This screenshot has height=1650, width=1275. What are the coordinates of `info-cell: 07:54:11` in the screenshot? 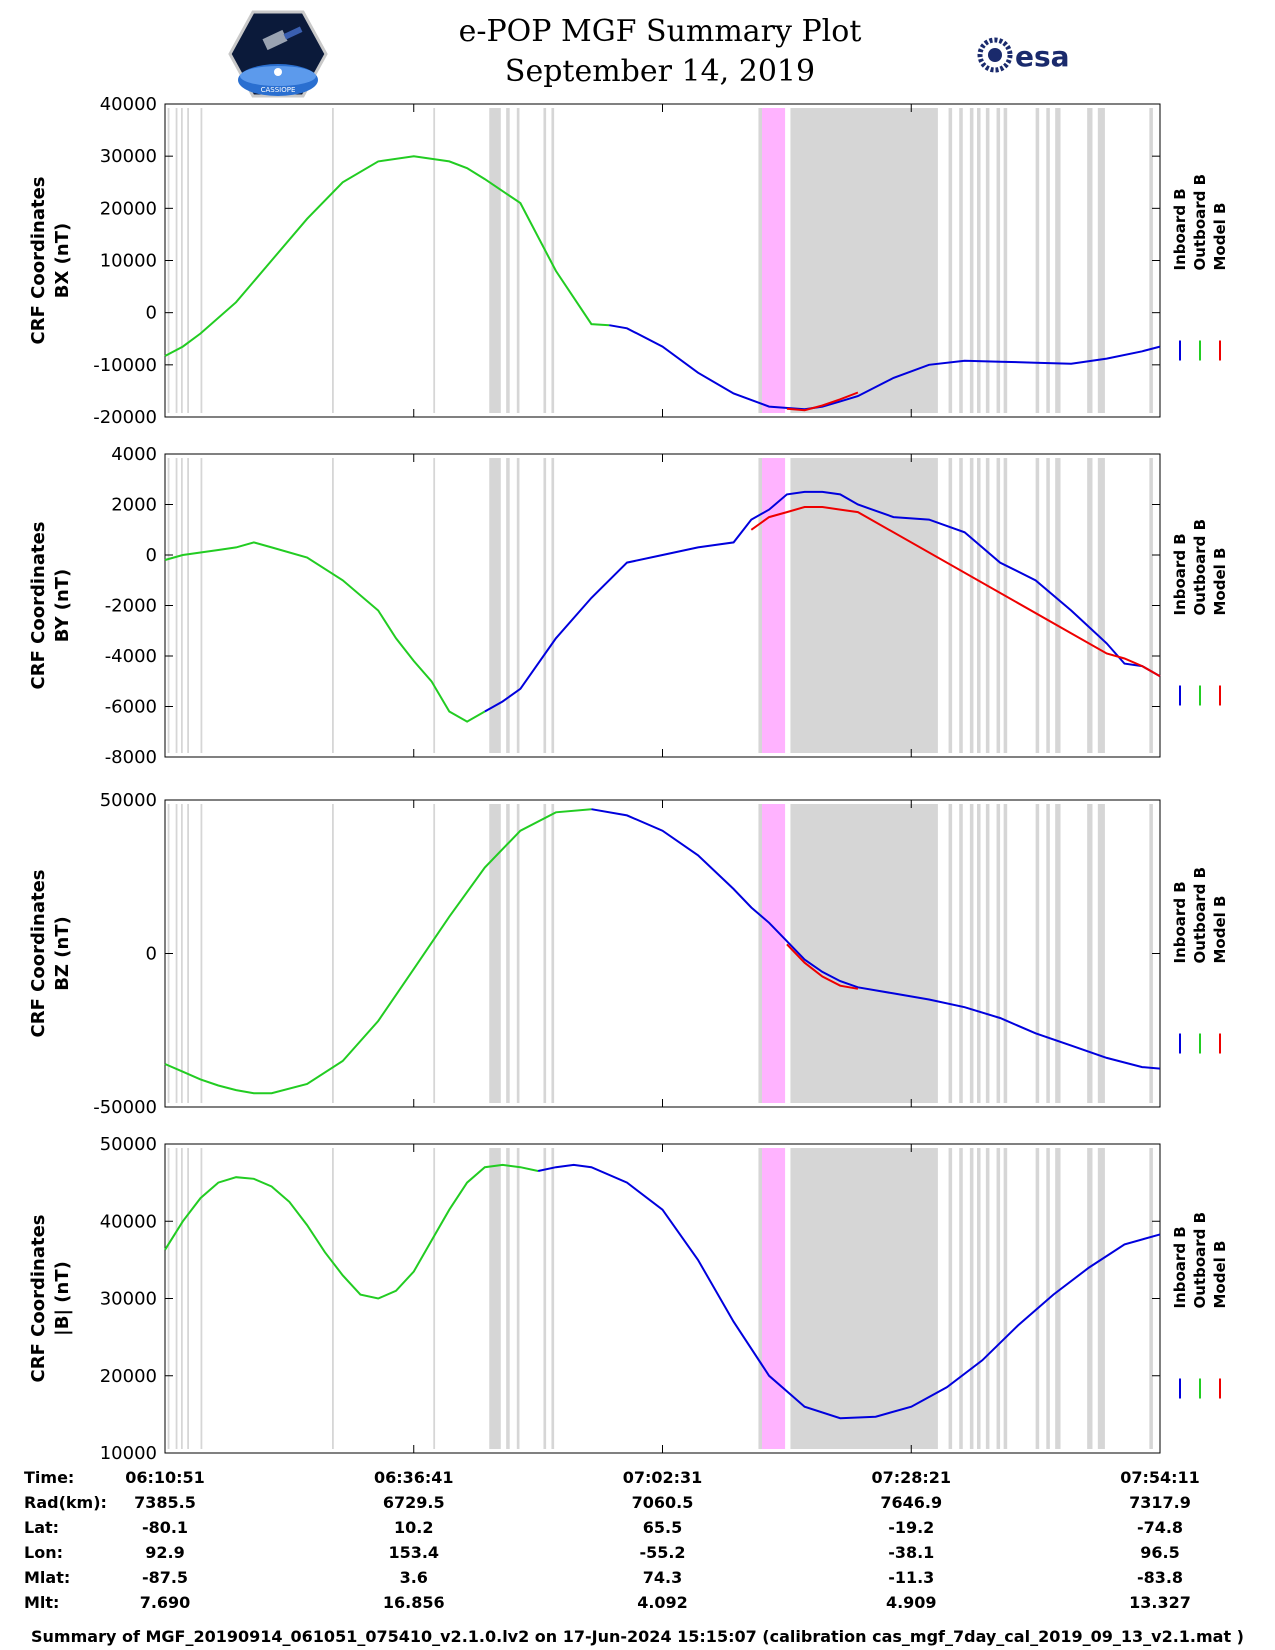 It's located at (1160, 1477).